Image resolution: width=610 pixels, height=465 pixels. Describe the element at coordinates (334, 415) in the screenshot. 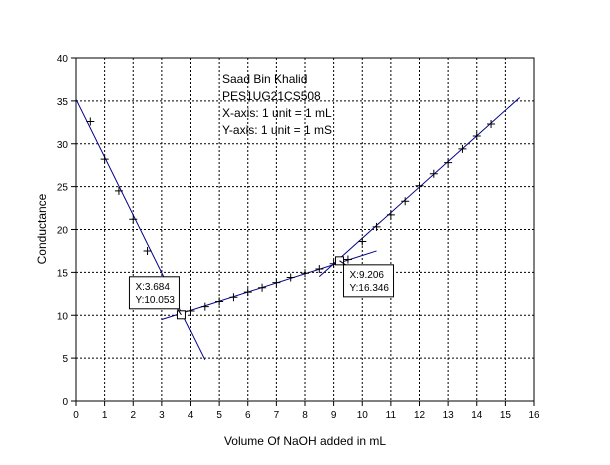

I see `x-tick-label: 9` at that location.